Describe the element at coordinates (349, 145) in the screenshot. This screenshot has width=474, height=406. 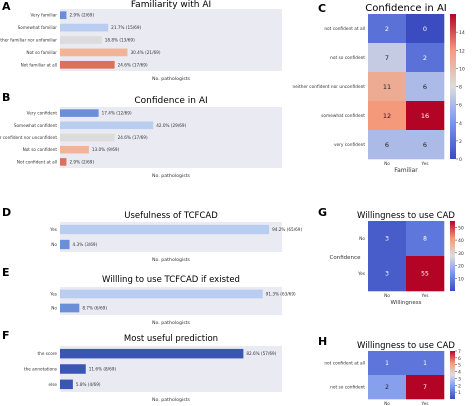
I see `row-label-C: very confident` at that location.